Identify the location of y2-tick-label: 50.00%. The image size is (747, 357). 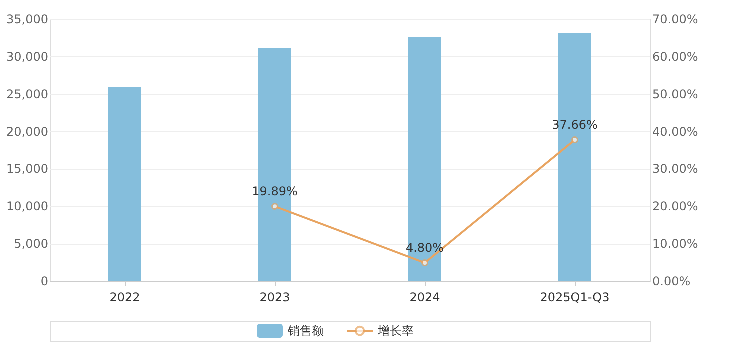
(675, 94).